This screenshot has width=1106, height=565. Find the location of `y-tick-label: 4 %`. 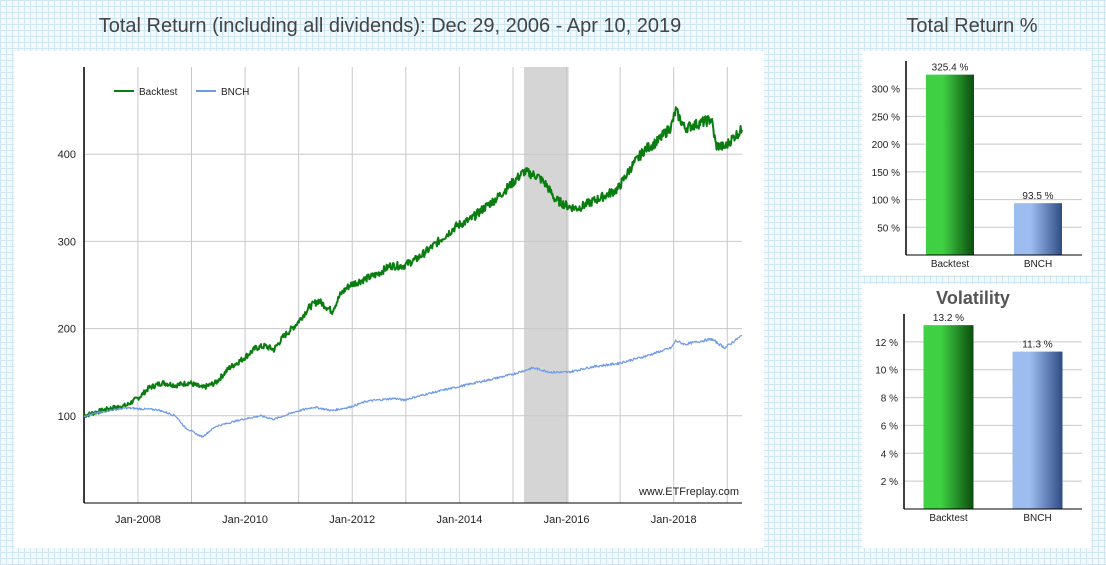

y-tick-label: 4 % is located at coordinates (889, 454).